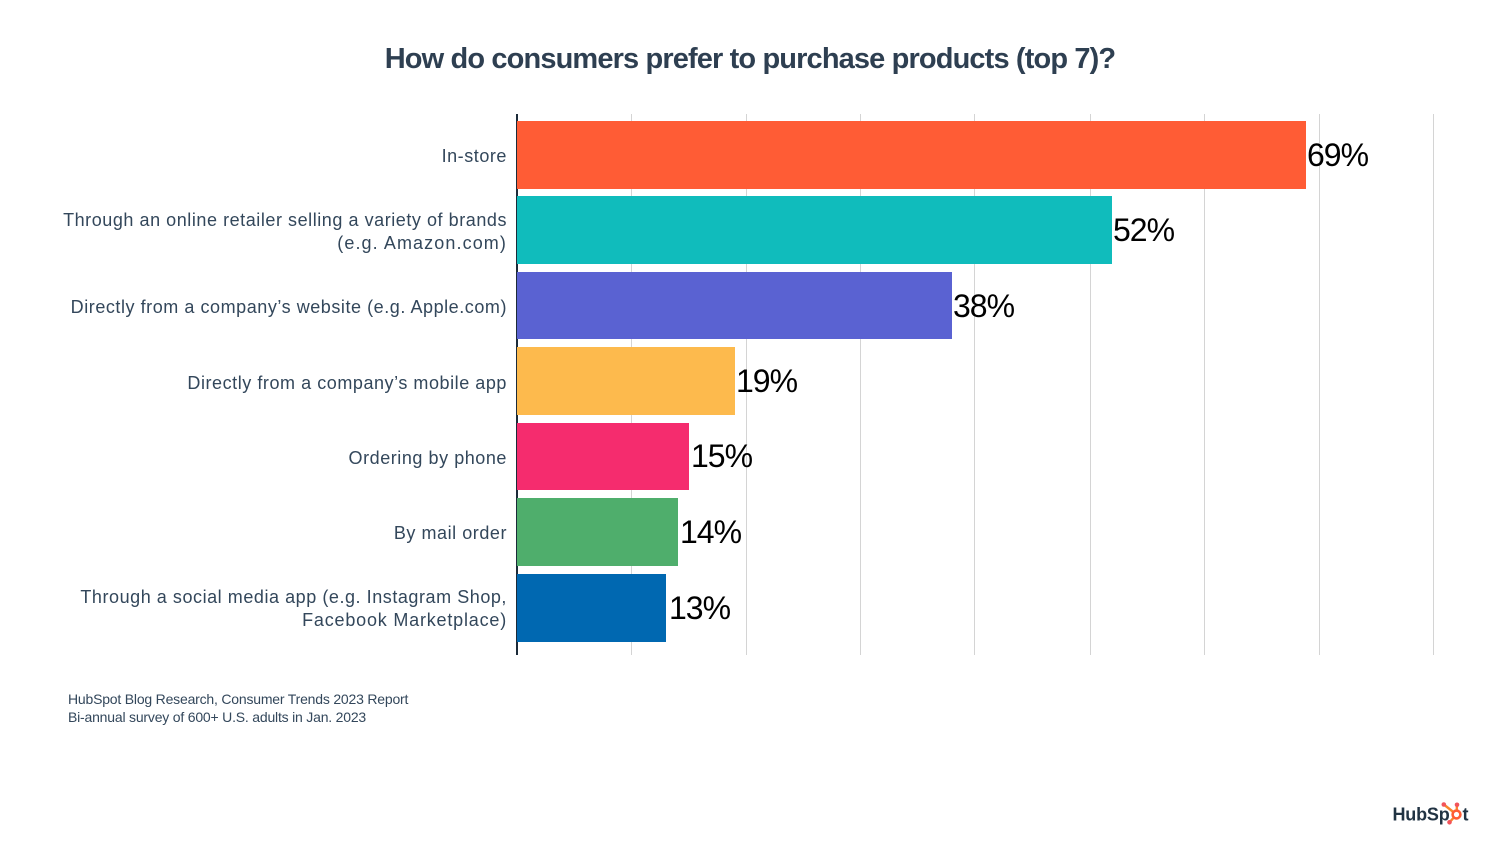 Image resolution: width=1500 pixels, height=844 pixels. What do you see at coordinates (1466, 815) in the screenshot?
I see `svg-text: t` at bounding box center [1466, 815].